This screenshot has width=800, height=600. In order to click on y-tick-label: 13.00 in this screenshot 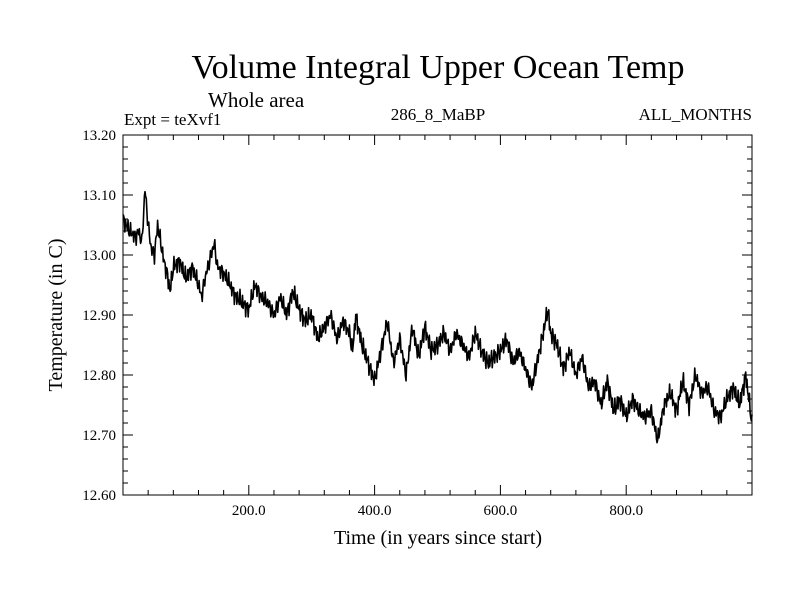, I will do `click(99, 256)`.